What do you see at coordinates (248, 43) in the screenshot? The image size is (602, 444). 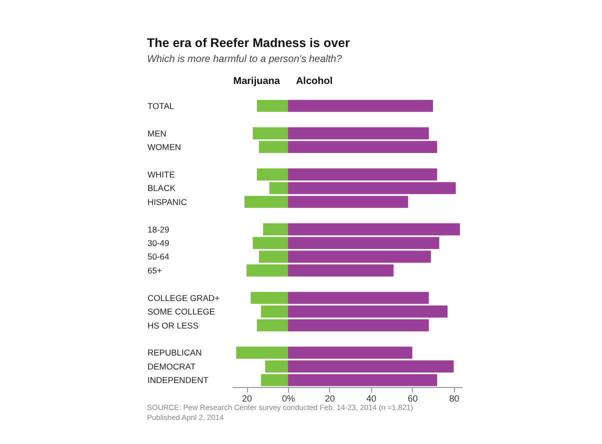 I see `chart-title: The era of Reefer Madness is over` at bounding box center [248, 43].